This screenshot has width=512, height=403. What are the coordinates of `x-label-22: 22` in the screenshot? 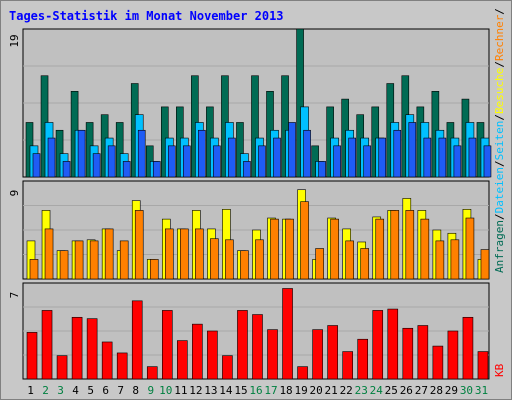 It's located at (346, 390).